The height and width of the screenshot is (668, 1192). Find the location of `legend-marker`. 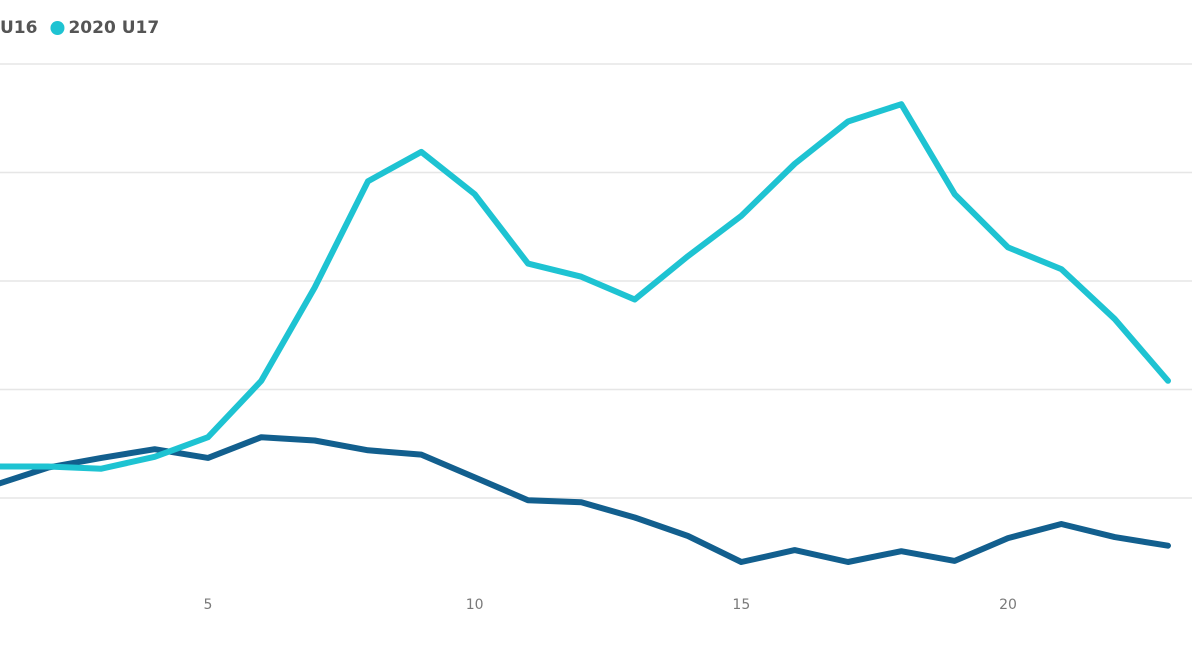

legend-marker is located at coordinates (57, 28).